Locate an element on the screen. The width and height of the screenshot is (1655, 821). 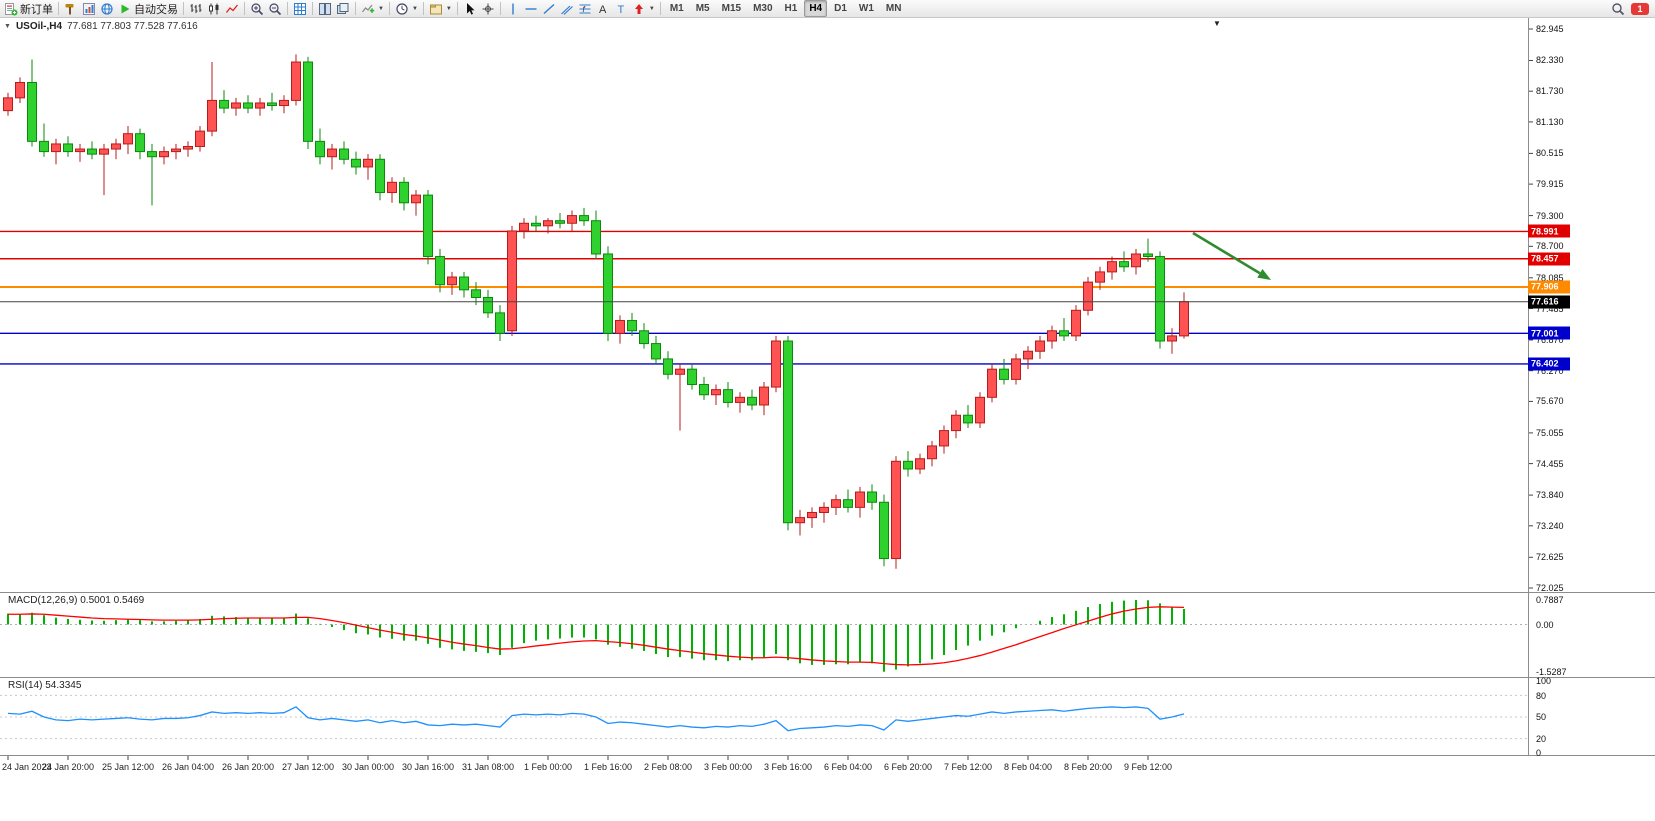
bar-chart-button is located at coordinates (196, 9).